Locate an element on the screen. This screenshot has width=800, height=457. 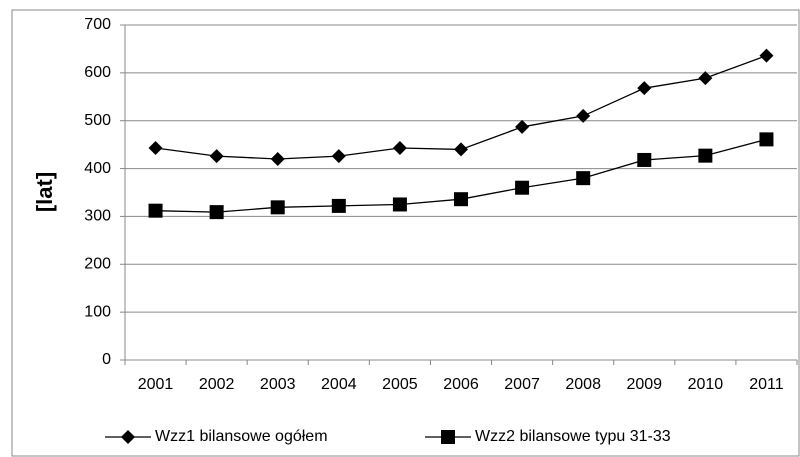
y-tick-label: 400 is located at coordinates (97, 168).